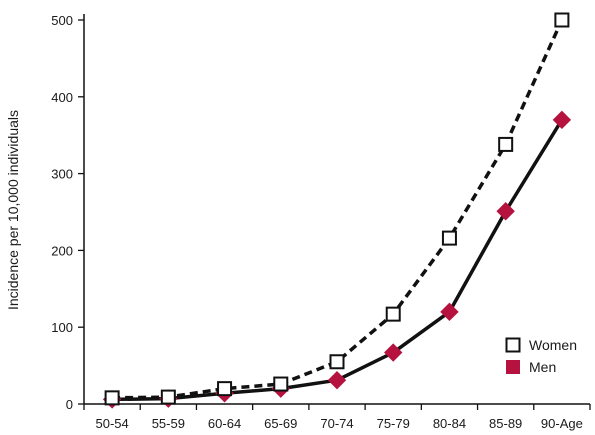 This screenshot has width=595, height=435. What do you see at coordinates (542, 367) in the screenshot?
I see `legend-label-men: Men` at bounding box center [542, 367].